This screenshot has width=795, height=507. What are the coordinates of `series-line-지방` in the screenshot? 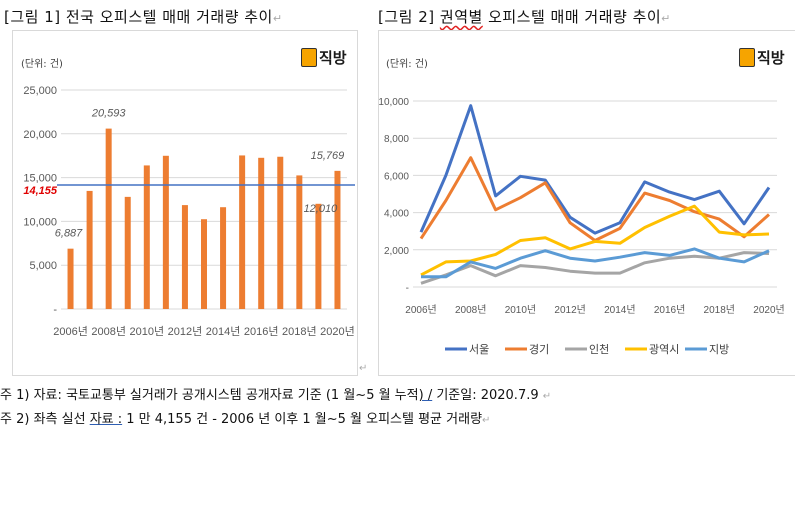 It's located at (595, 263).